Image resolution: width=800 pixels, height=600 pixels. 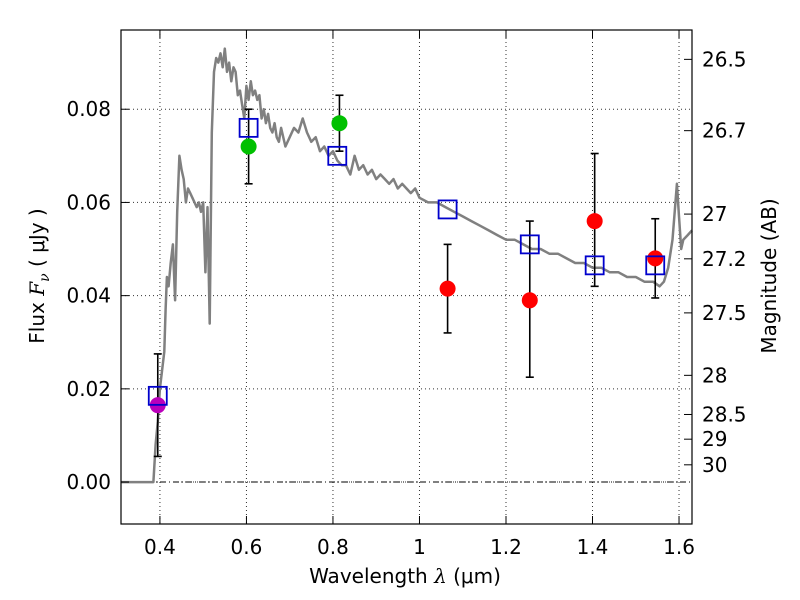 I want to click on mag-tick-label: 29, so click(x=714, y=439).